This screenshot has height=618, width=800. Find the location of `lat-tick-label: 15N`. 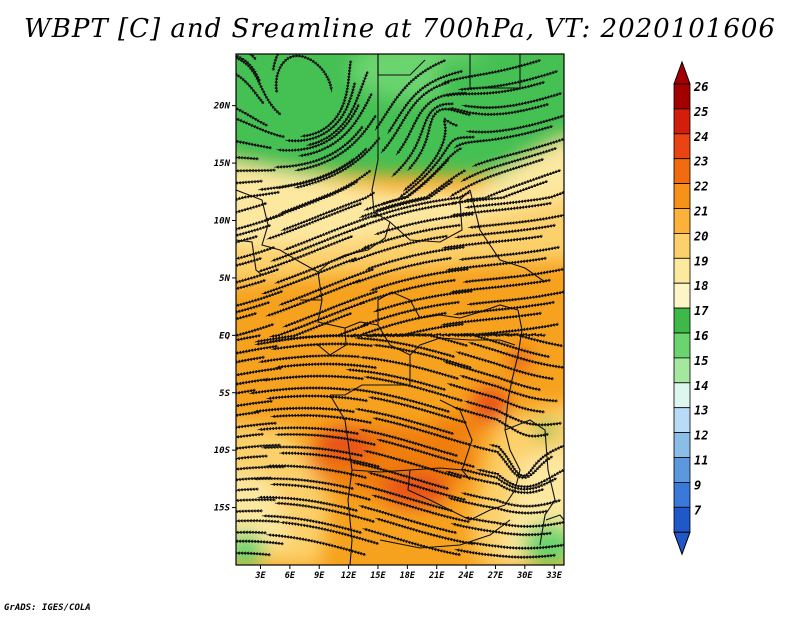

lat-tick-label: 15N is located at coordinates (222, 164).